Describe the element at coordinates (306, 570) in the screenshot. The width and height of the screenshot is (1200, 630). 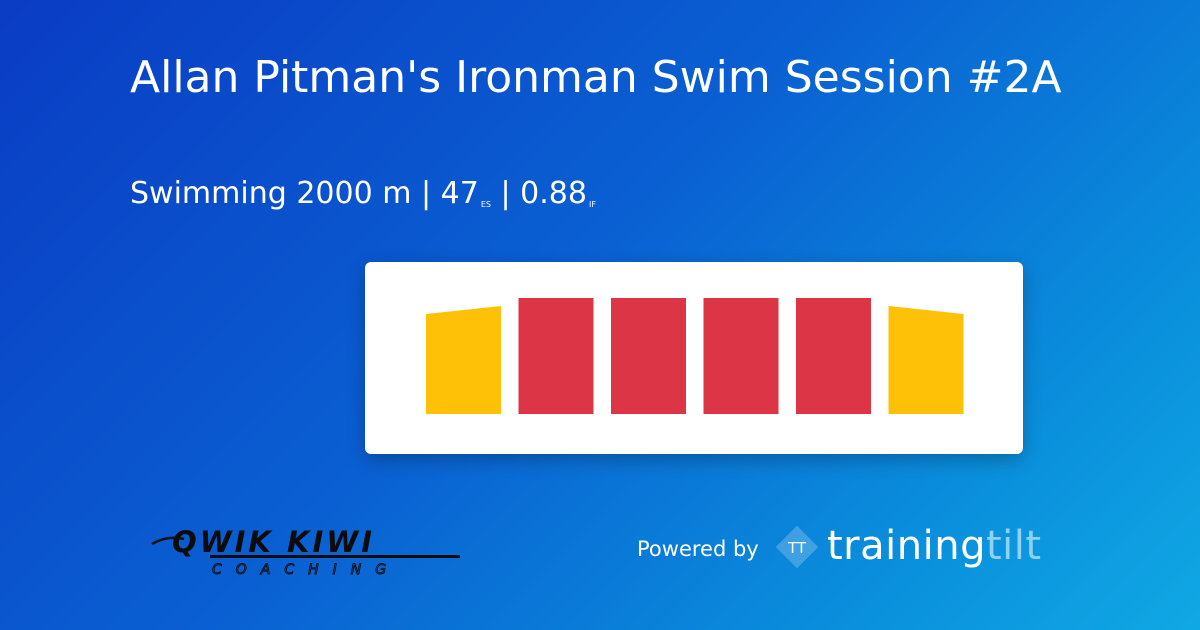
I see `logo-text-bottom: COACHING` at that location.